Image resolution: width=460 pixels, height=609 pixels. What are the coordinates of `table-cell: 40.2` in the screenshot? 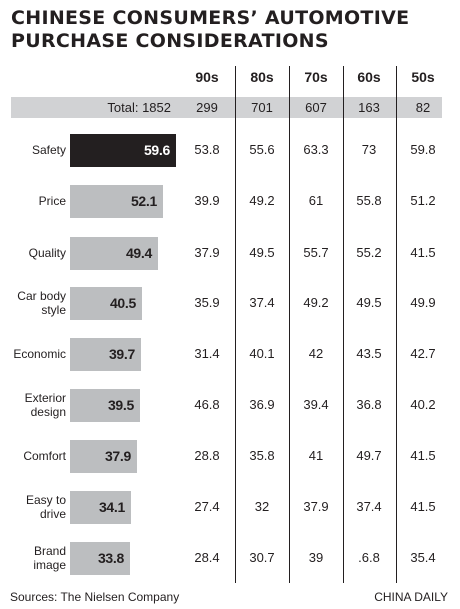 It's located at (423, 404).